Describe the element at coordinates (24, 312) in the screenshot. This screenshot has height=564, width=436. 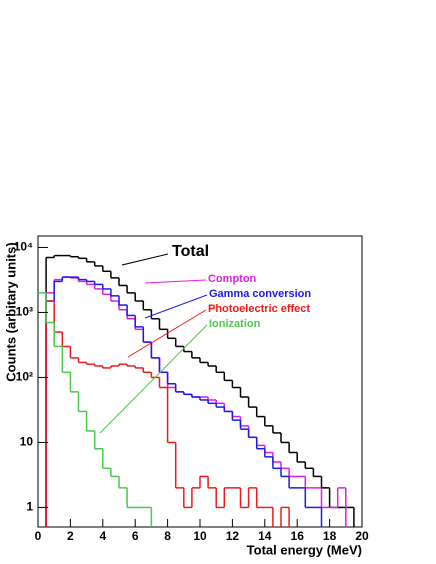
I see `y-tick-label: 10³` at that location.